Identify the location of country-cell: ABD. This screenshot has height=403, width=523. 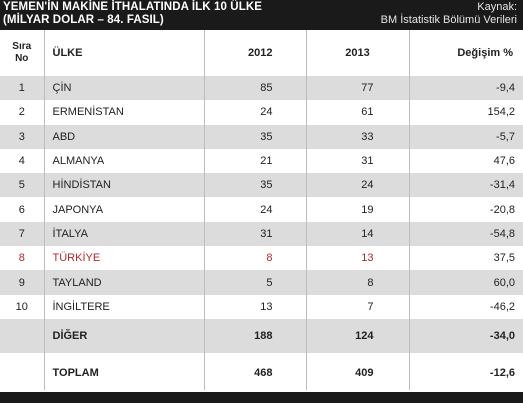
(124, 136).